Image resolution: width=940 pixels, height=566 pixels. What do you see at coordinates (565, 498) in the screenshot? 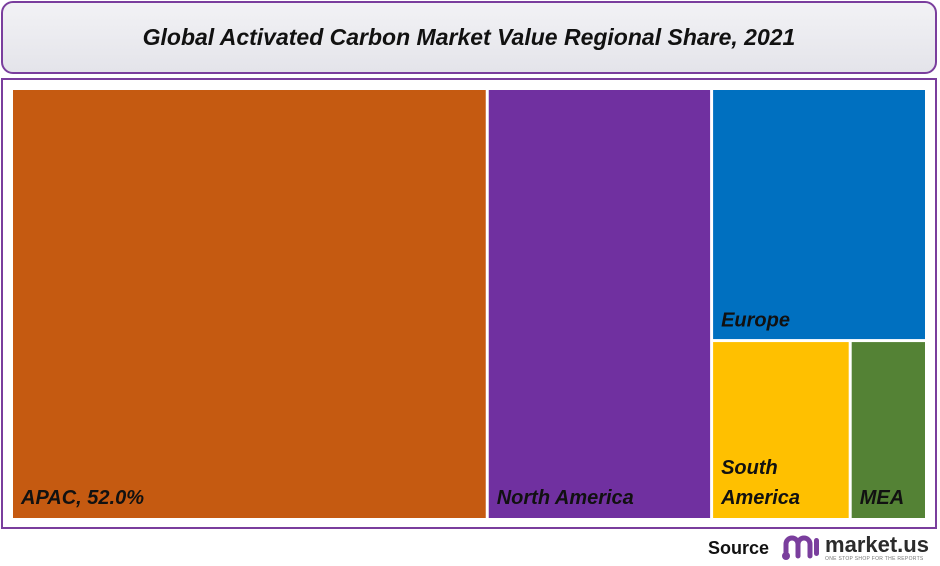
I see `tile-label-north-america: North America` at bounding box center [565, 498].